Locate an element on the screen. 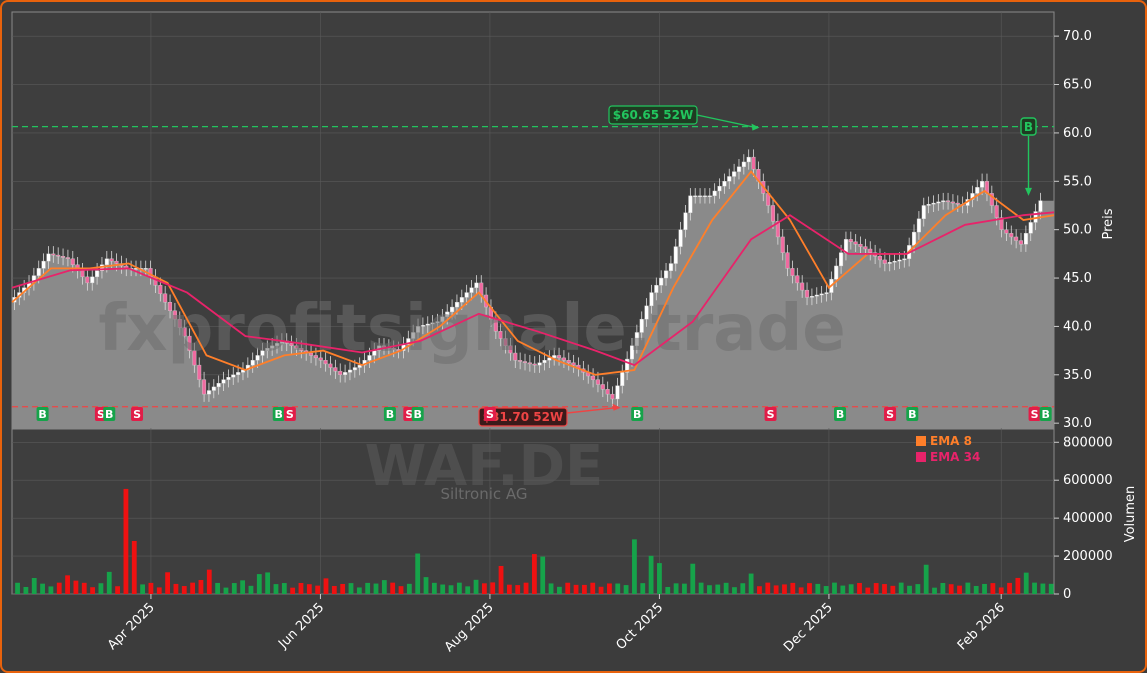  ticker-watermark: WAF.DE is located at coordinates (484, 466).